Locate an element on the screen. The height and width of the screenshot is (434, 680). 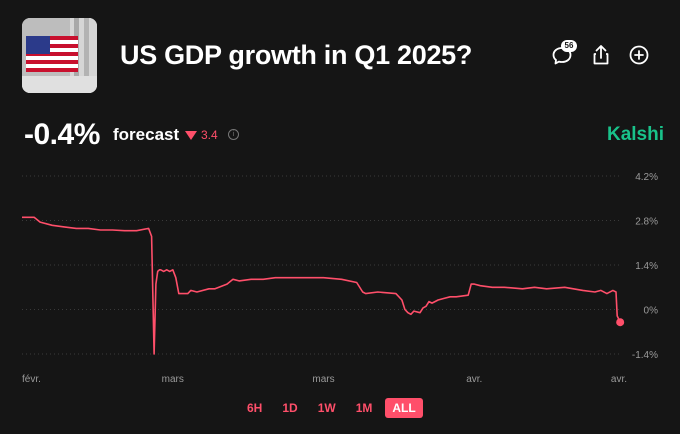
add-button is located at coordinates (639, 55).